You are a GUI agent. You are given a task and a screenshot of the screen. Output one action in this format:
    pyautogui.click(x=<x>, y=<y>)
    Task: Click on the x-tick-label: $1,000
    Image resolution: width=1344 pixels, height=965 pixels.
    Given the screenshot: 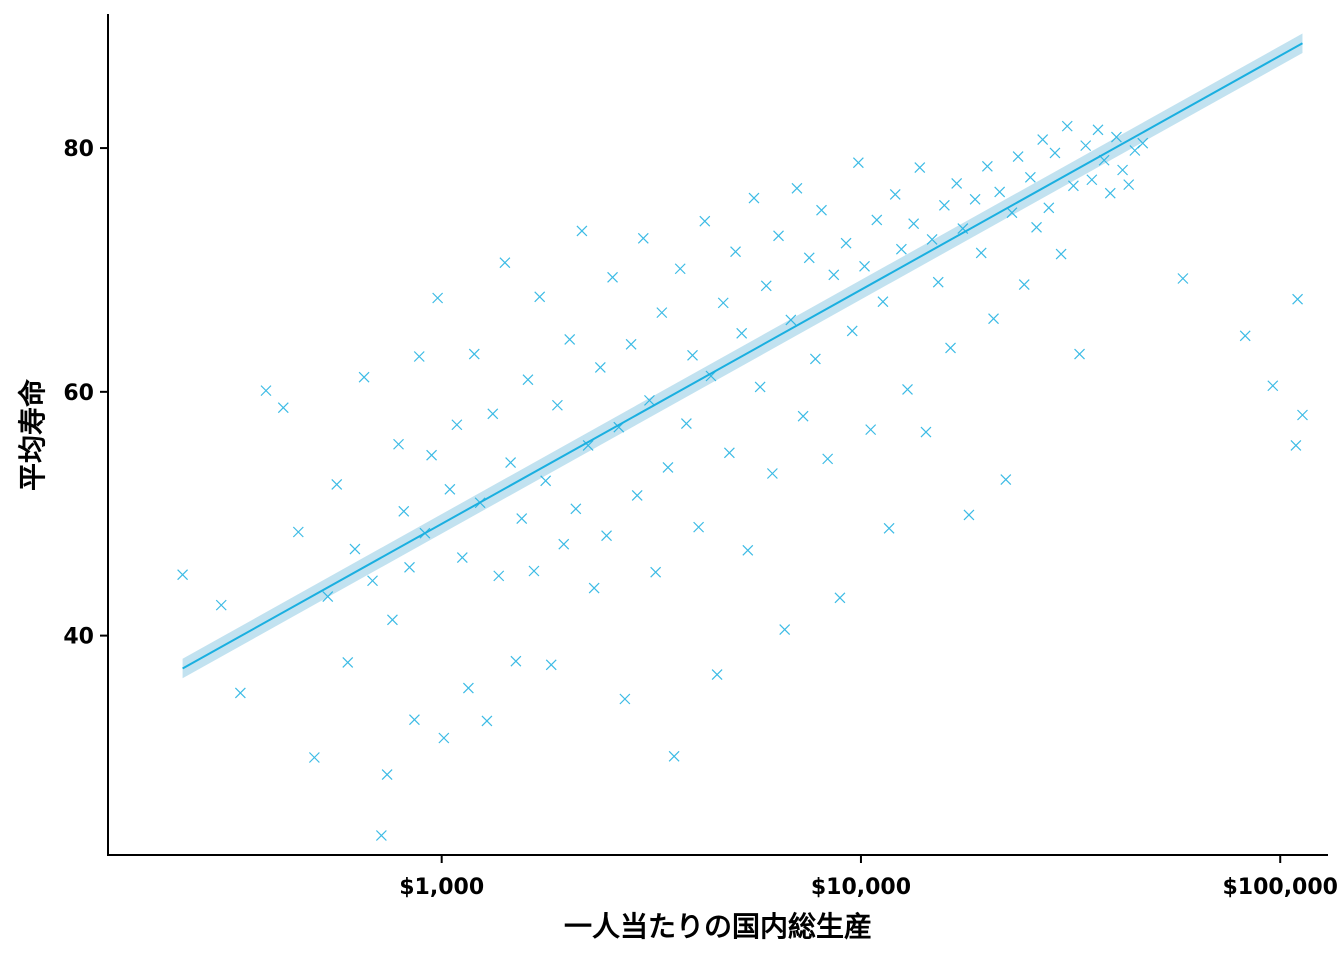 What is the action you would take?
    pyautogui.click(x=441, y=887)
    